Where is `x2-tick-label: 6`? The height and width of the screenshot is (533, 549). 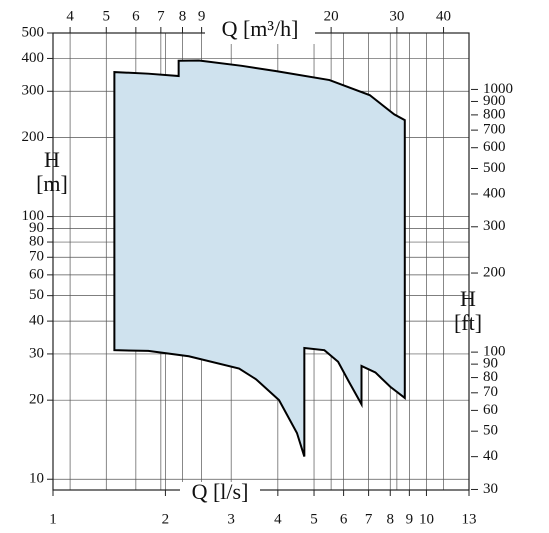
x2-tick-label: 6 is located at coordinates (136, 16).